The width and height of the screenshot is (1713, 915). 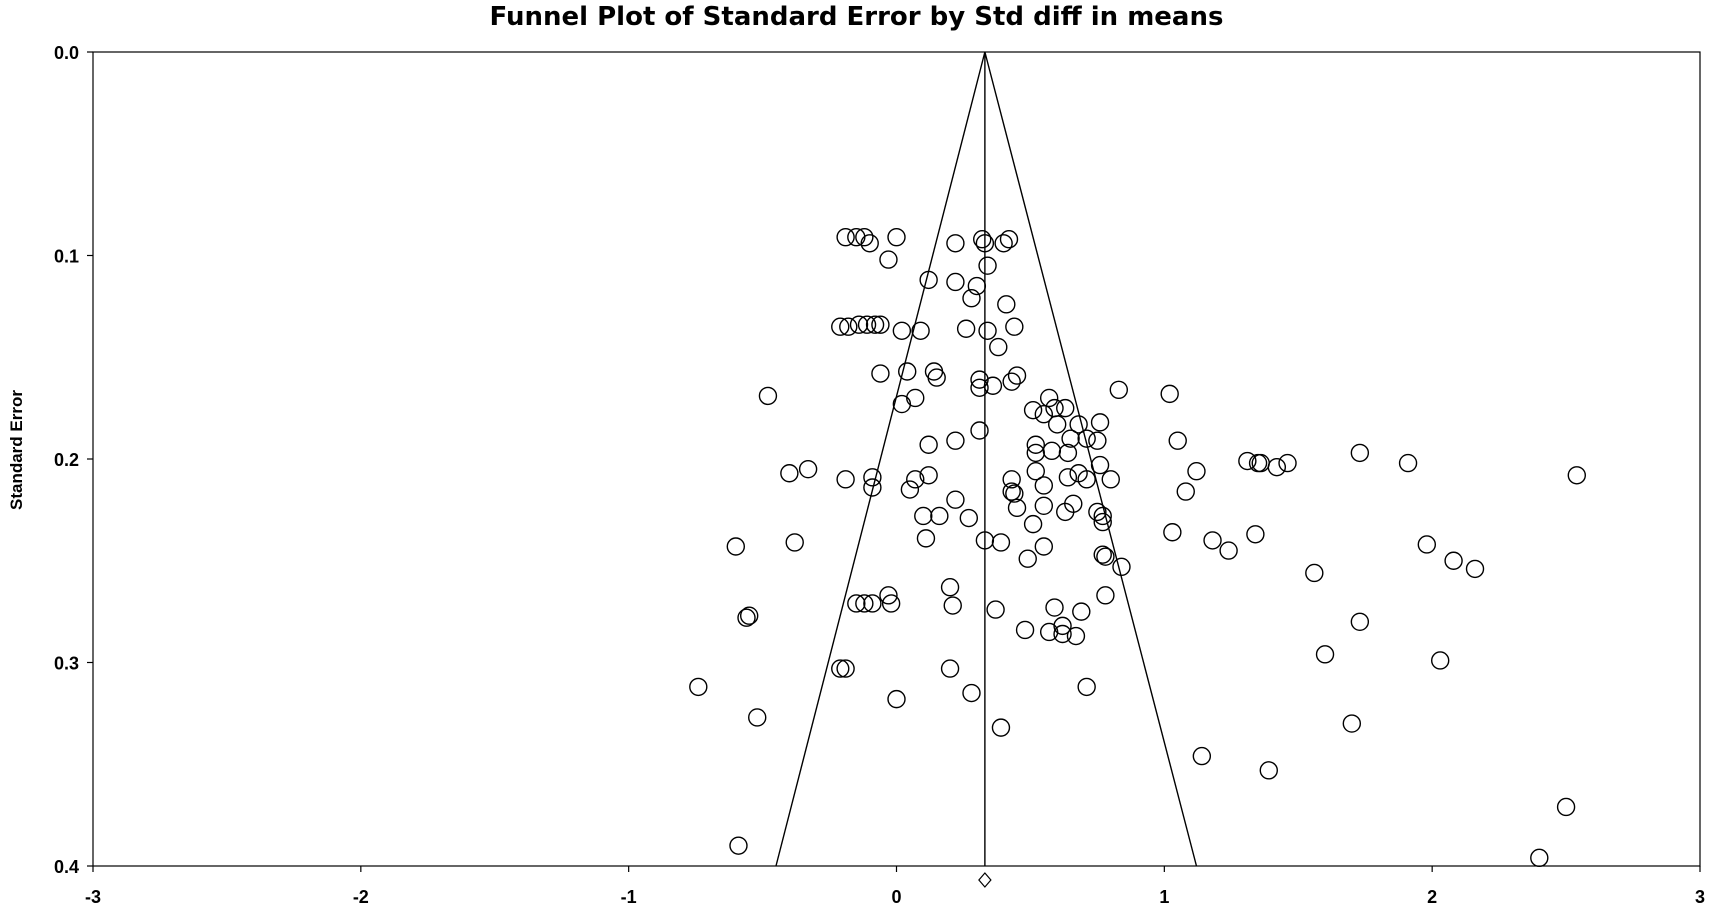 I want to click on funnel-left-limit, so click(x=880, y=459).